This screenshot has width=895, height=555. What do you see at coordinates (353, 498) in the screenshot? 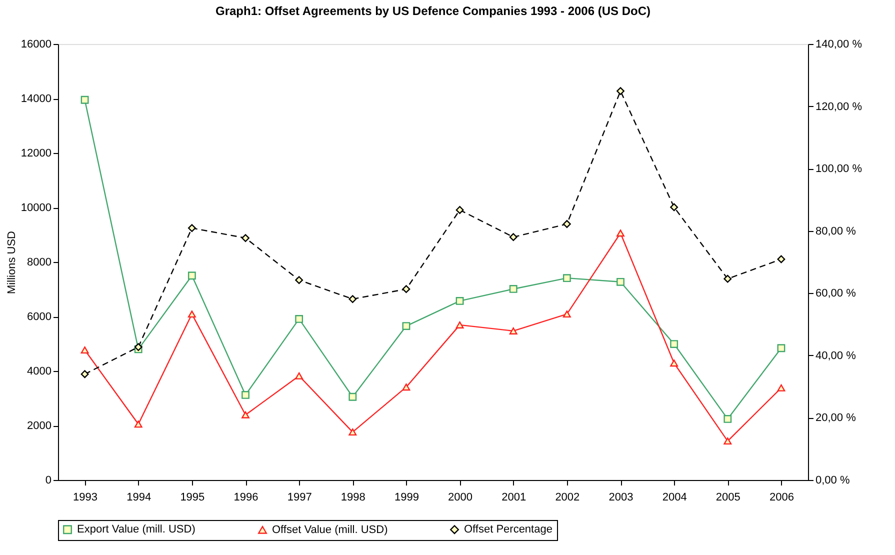
I see `x-tick-label: 1998` at bounding box center [353, 498].